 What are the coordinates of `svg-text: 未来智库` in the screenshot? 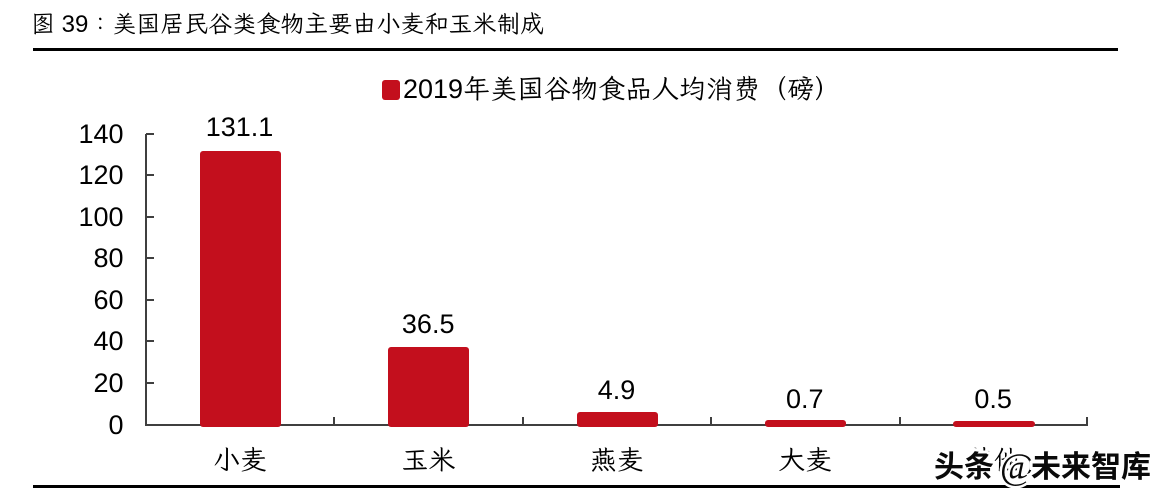 It's located at (1091, 467).